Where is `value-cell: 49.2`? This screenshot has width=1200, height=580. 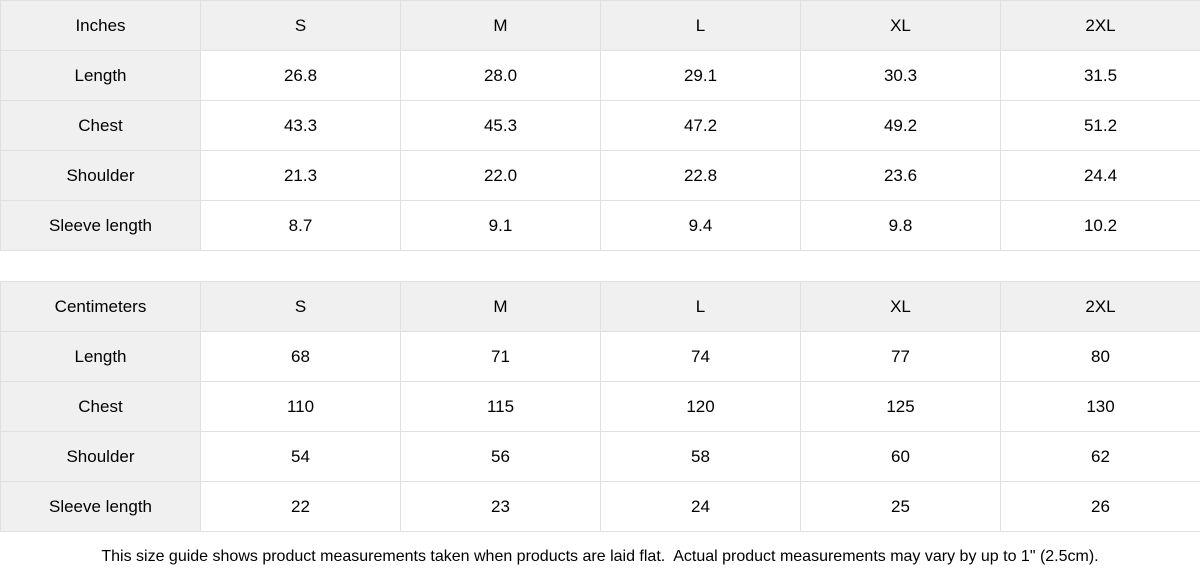 value-cell: 49.2 is located at coordinates (900, 125).